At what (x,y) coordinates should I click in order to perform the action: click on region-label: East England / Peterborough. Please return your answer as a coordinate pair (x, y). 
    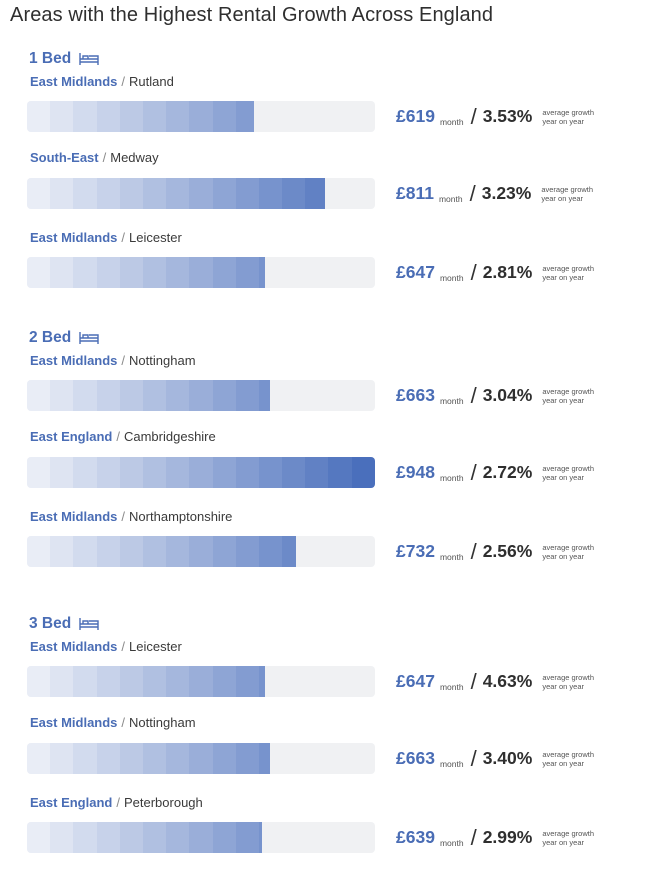
    Looking at the image, I should click on (116, 802).